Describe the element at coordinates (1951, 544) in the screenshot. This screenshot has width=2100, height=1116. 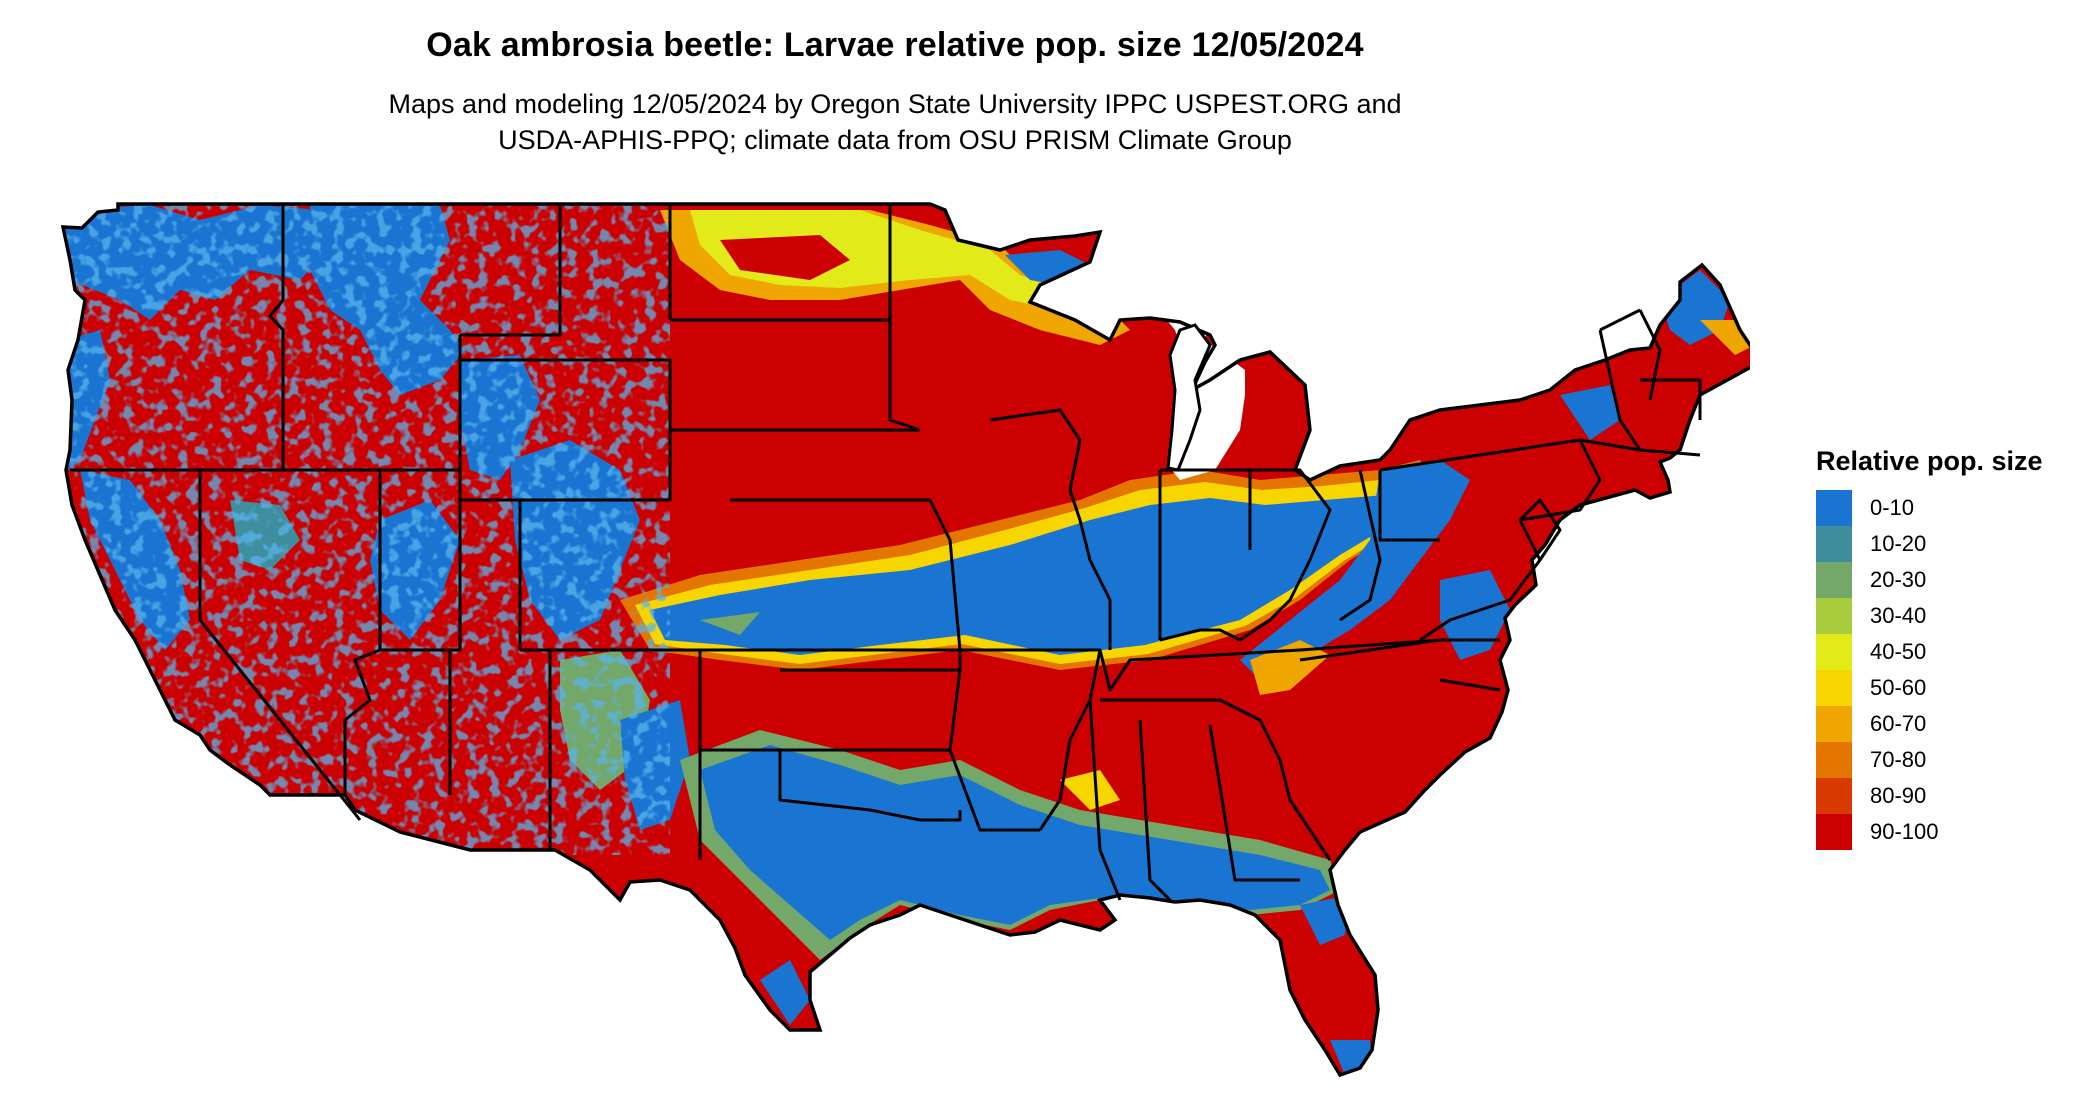
I see `legend-item: 10-20` at that location.